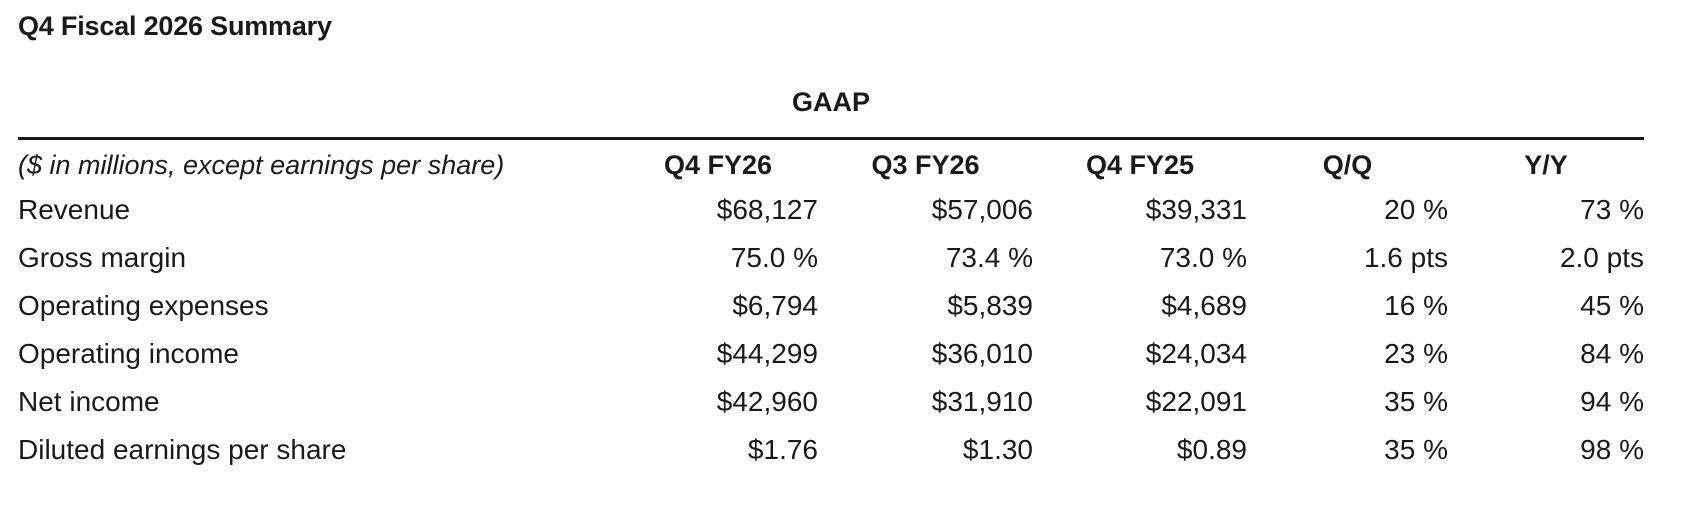 Image resolution: width=1692 pixels, height=526 pixels. I want to click on column-header-q3fy26: Q3 FY26, so click(925, 161).